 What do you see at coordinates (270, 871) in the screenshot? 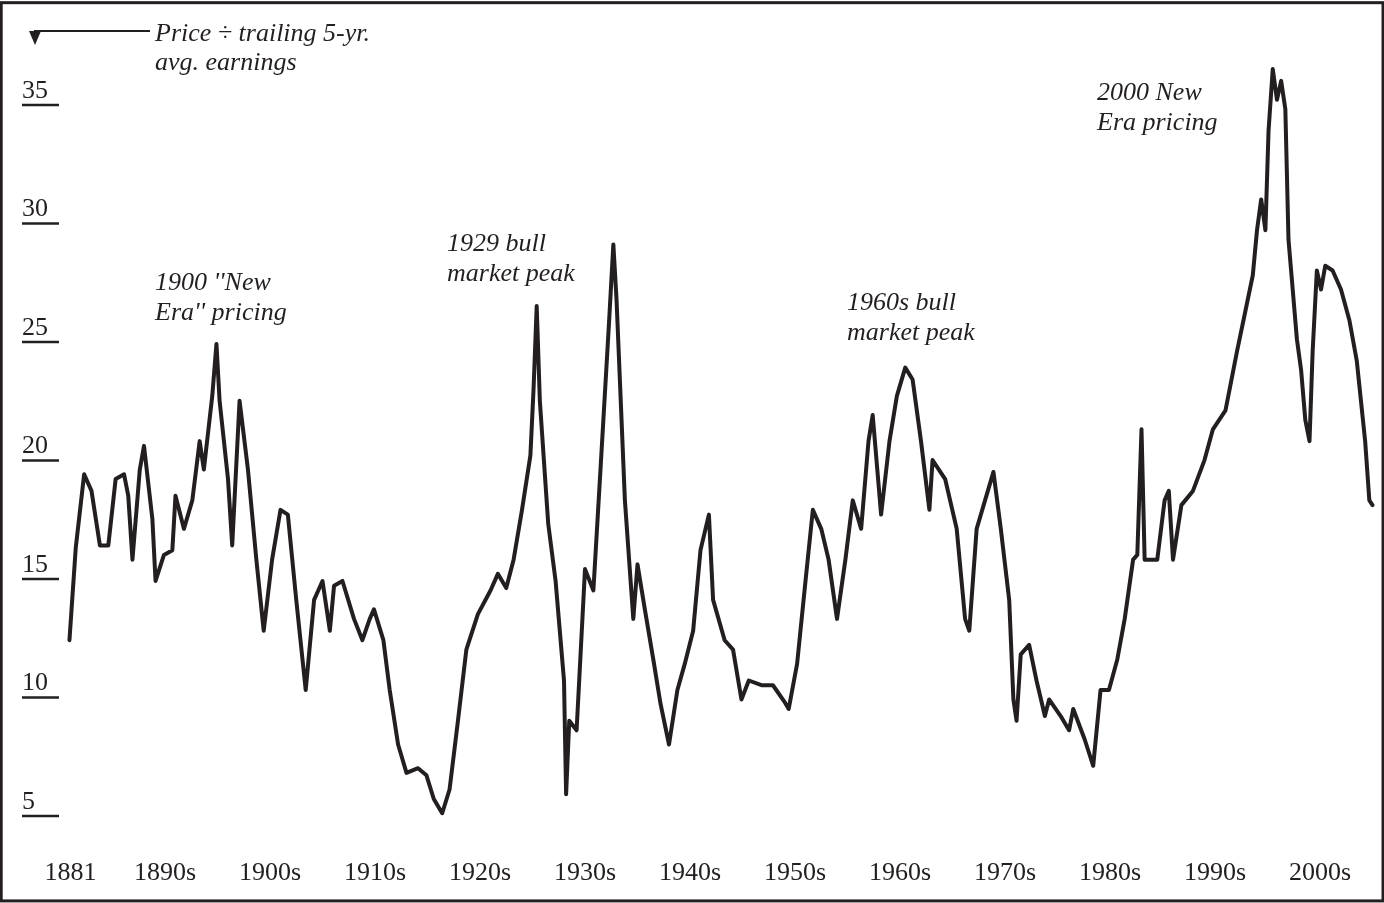
I see `x-tick-label: 1900s` at bounding box center [270, 871].